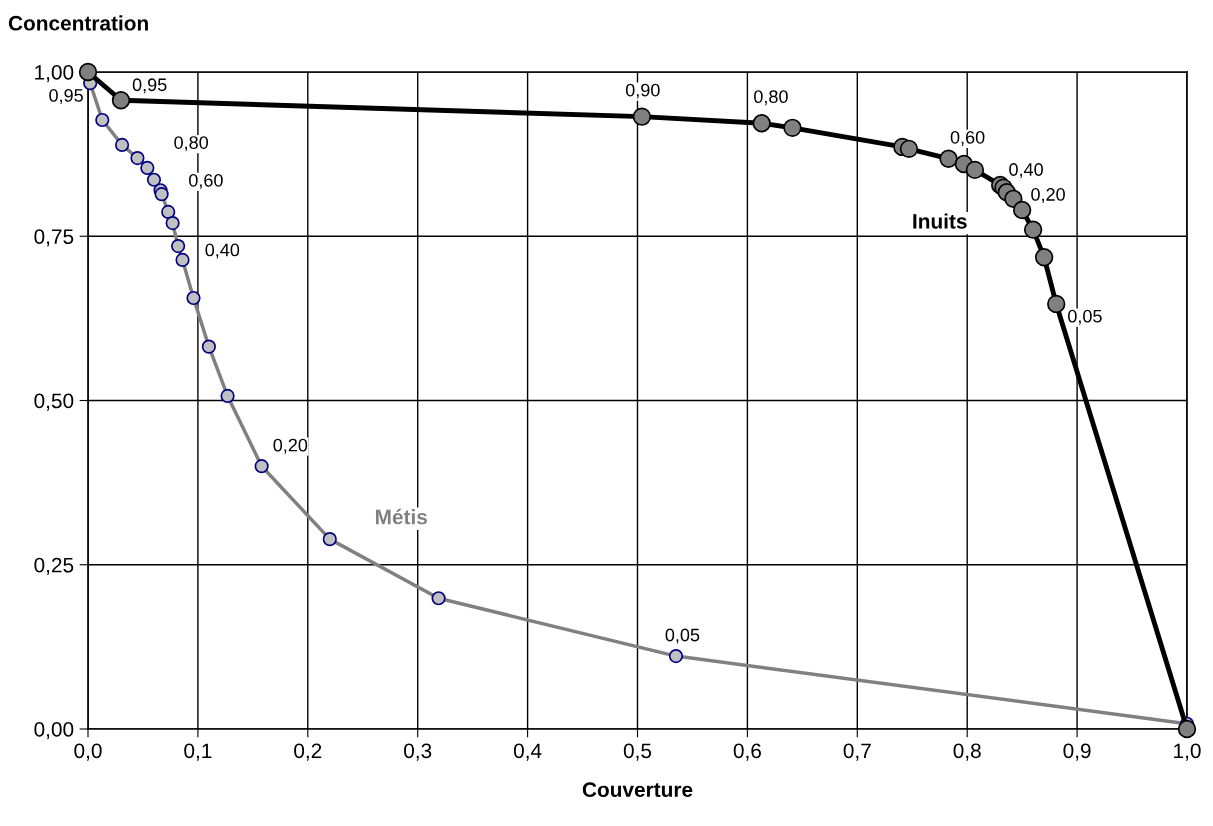 This screenshot has width=1213, height=826. I want to click on x-tick-label: 0,7, so click(857, 752).